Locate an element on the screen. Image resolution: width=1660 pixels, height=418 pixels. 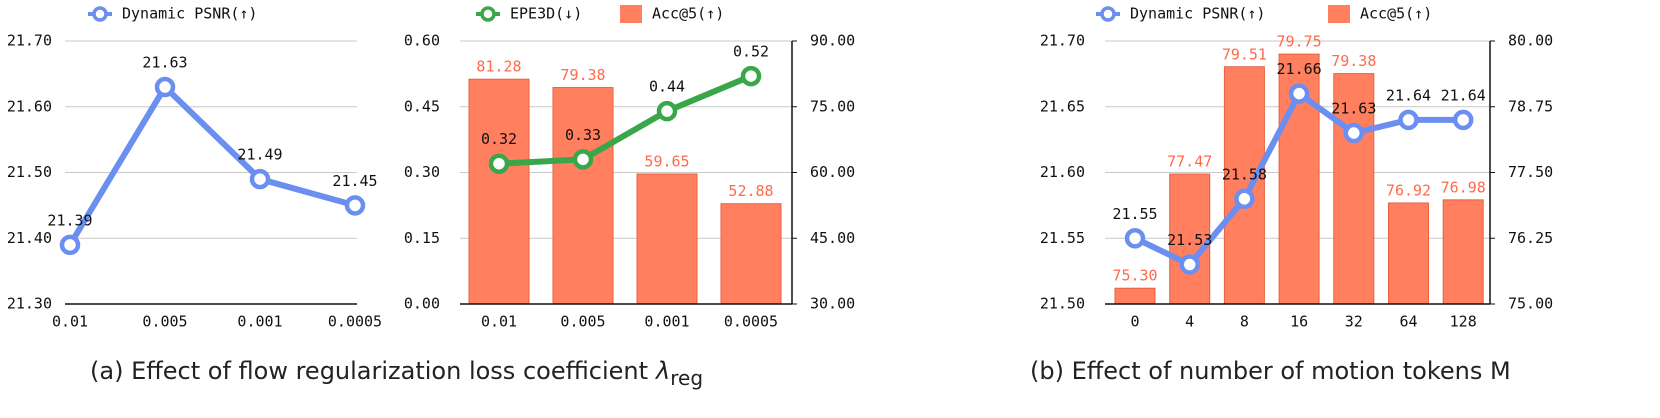
point-label: 0.44 is located at coordinates (667, 87).